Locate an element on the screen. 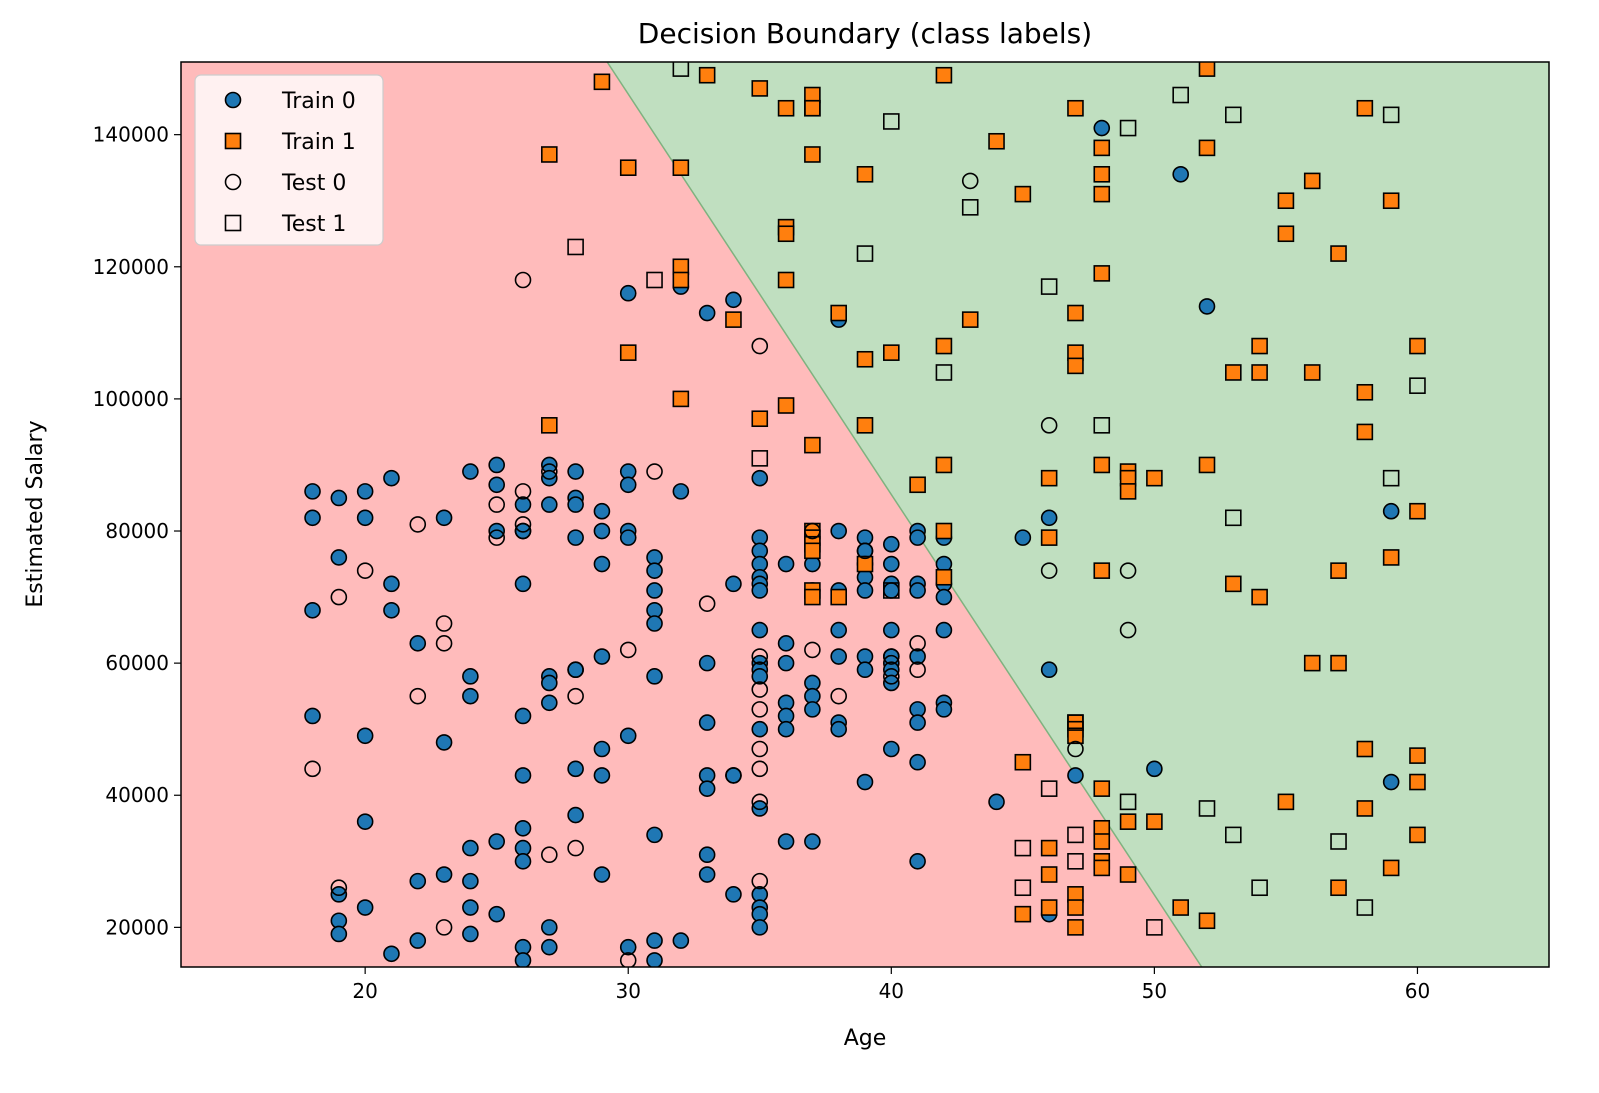 Image resolution: width=1599 pixels, height=1093 pixels. y-axis-label: Estimated Salary is located at coordinates (35, 513).